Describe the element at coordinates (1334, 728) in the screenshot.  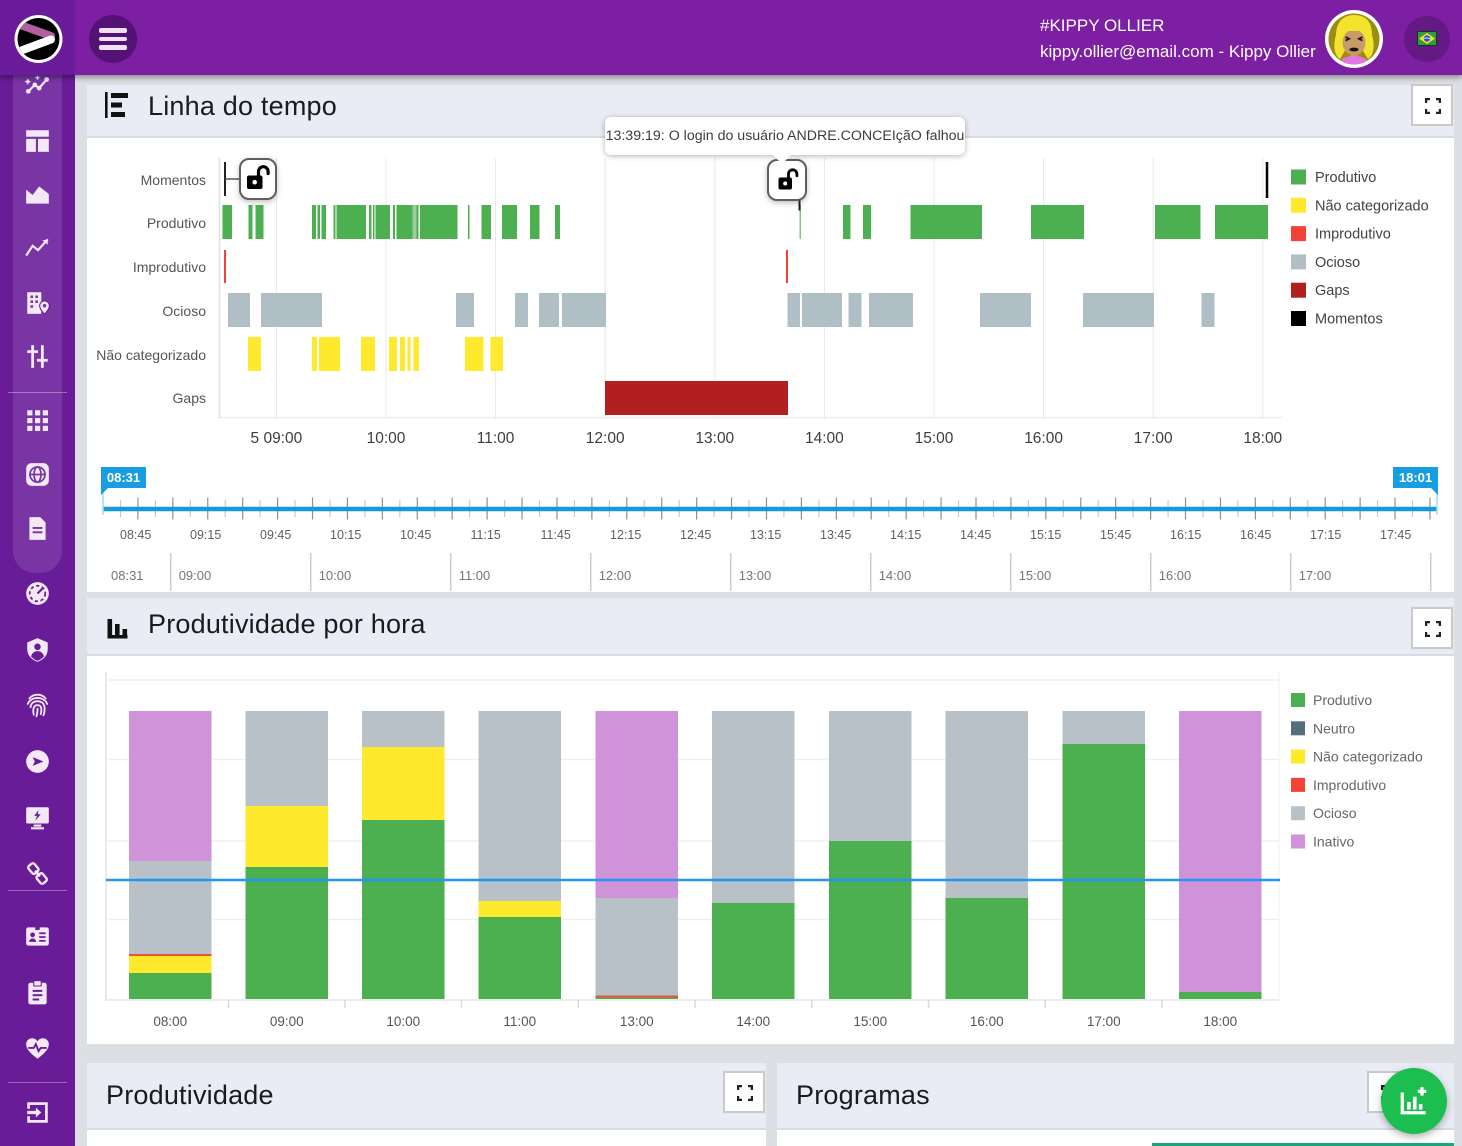
I see `svg-text: Neutro` at that location.